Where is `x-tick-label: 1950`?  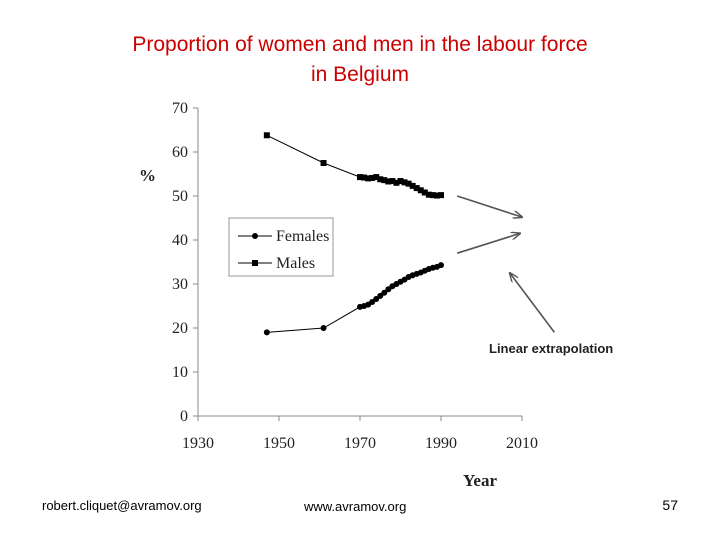 x-tick-label: 1950 is located at coordinates (279, 443).